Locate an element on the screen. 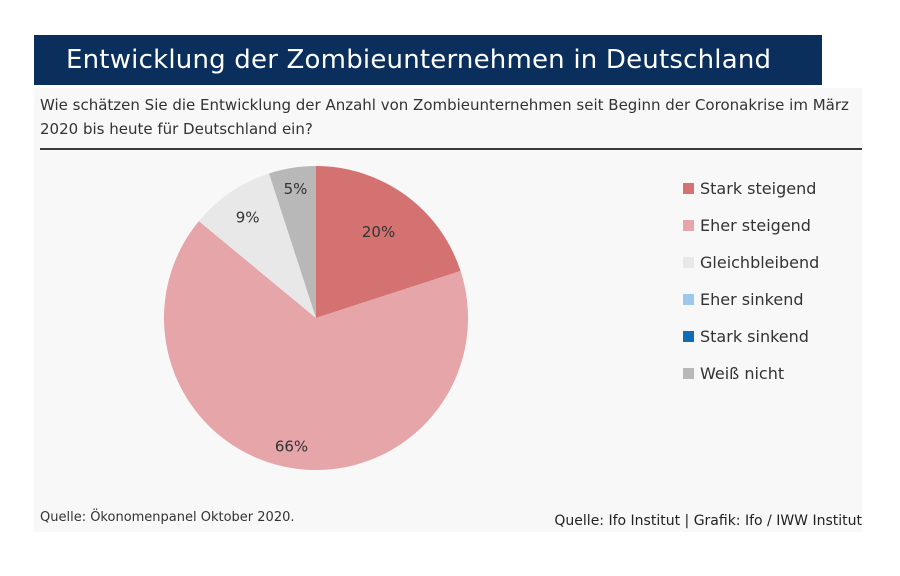 The width and height of the screenshot is (900, 576). slice-data-label: 66% is located at coordinates (291, 446).